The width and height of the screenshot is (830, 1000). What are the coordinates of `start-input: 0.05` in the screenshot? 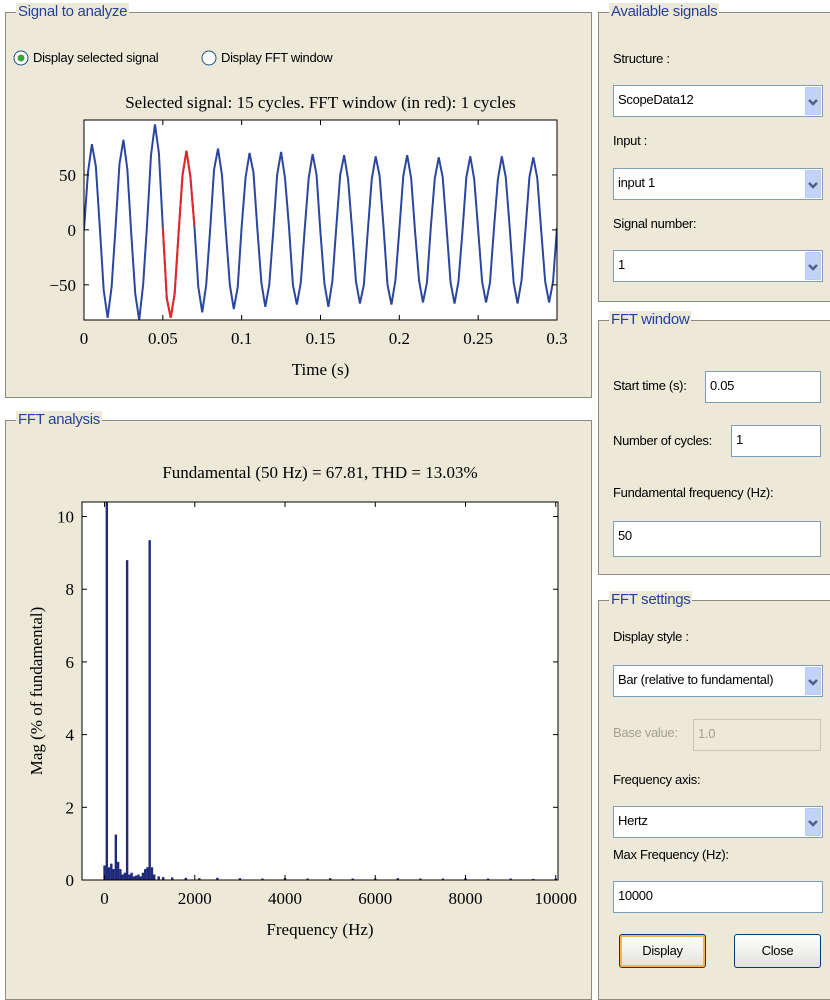 It's located at (763, 387).